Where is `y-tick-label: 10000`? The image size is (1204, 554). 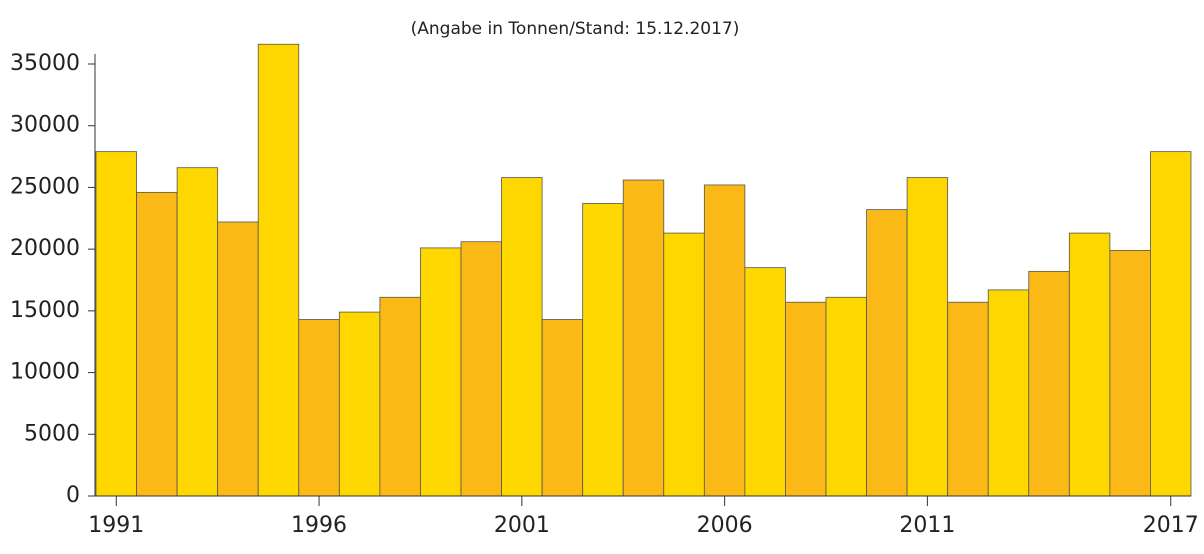 y-tick-label: 10000 is located at coordinates (45, 372).